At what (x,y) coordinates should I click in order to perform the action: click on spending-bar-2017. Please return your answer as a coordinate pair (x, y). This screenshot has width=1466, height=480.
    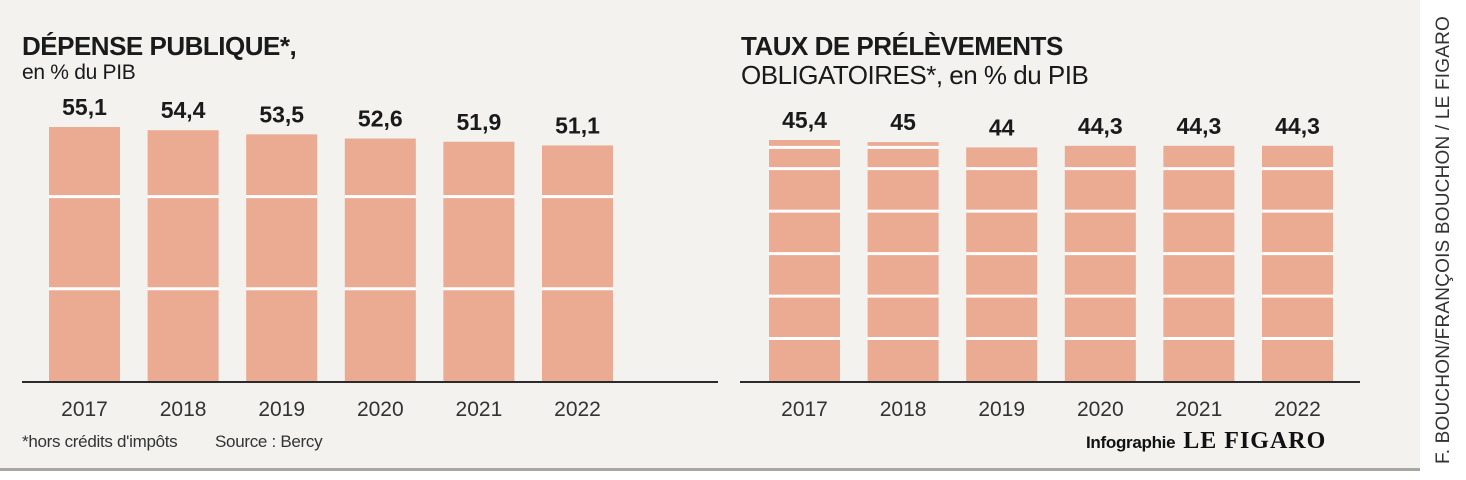
    Looking at the image, I should click on (84, 254).